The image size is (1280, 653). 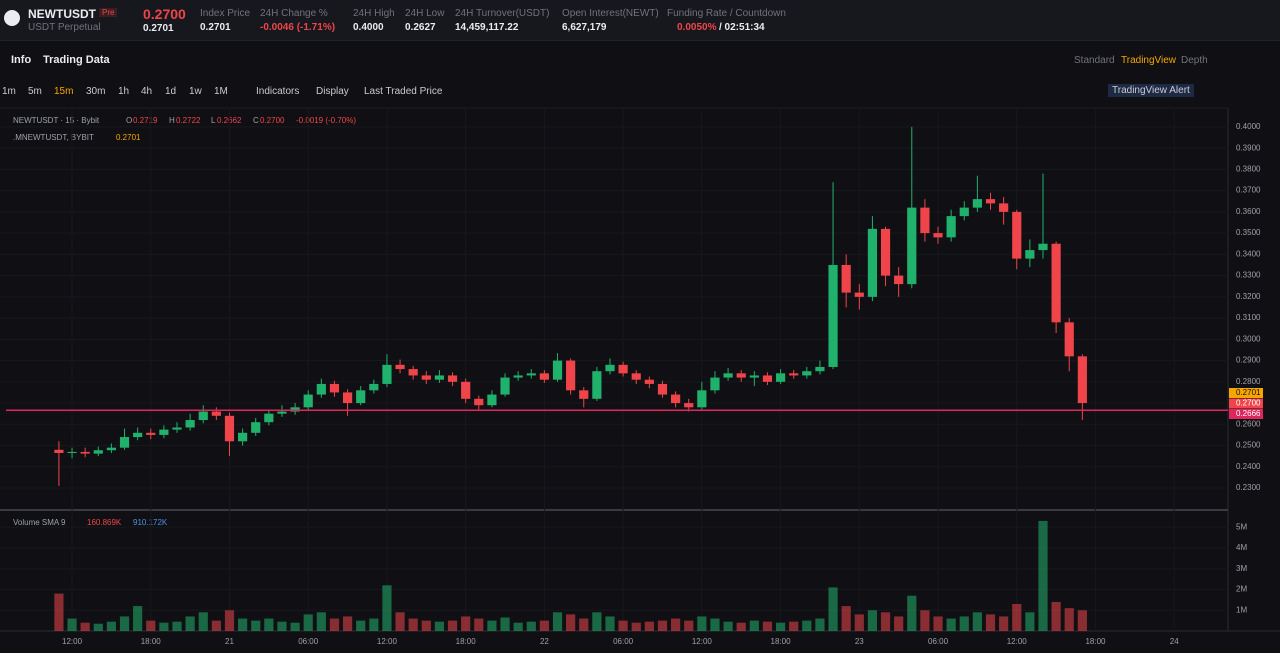 I want to click on y-tick-label: 0.2800, so click(x=1248, y=381).